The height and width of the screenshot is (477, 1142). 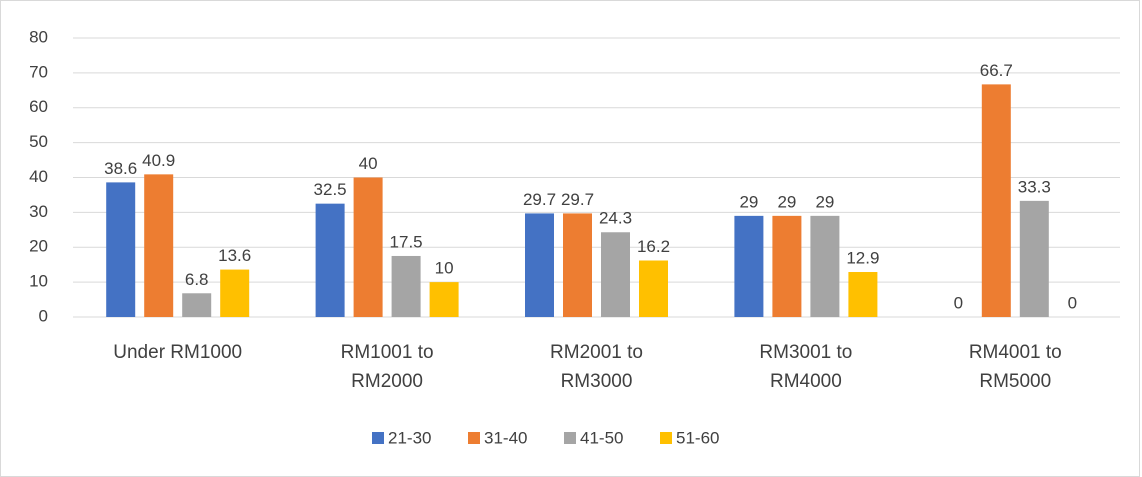 What do you see at coordinates (1034, 186) in the screenshot?
I see `data-label: 33.3` at bounding box center [1034, 186].